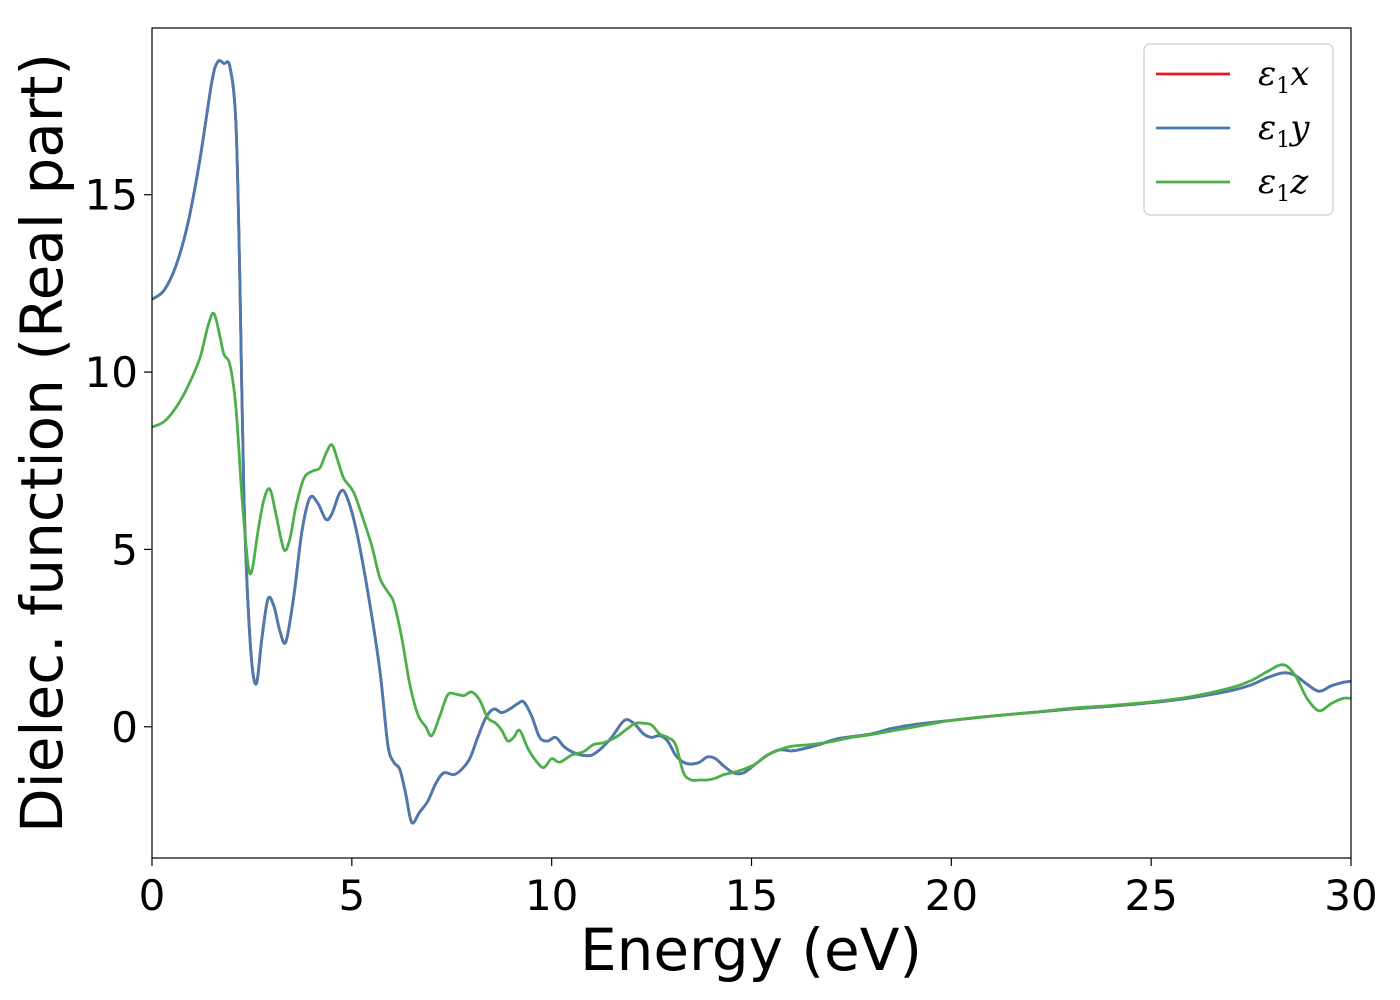  What do you see at coordinates (111, 195) in the screenshot?
I see `y-tick-label: 15` at bounding box center [111, 195].